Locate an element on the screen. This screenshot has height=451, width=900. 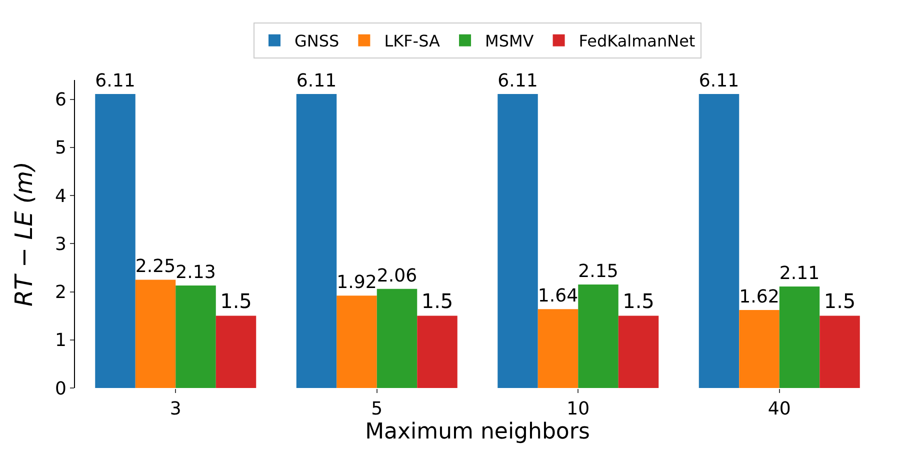
x-tick-label: 40 is located at coordinates (779, 409).